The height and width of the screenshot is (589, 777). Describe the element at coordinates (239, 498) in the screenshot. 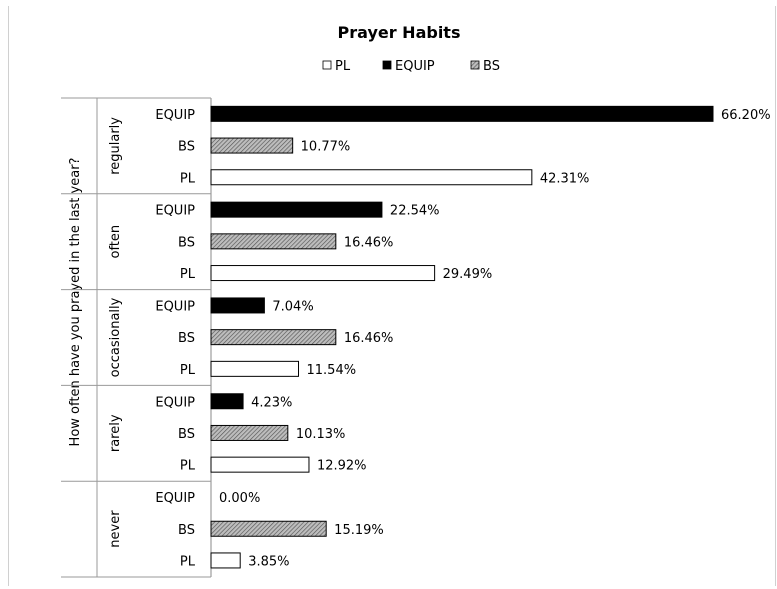

I see `data-label-never-equip: 0.00%` at that location.